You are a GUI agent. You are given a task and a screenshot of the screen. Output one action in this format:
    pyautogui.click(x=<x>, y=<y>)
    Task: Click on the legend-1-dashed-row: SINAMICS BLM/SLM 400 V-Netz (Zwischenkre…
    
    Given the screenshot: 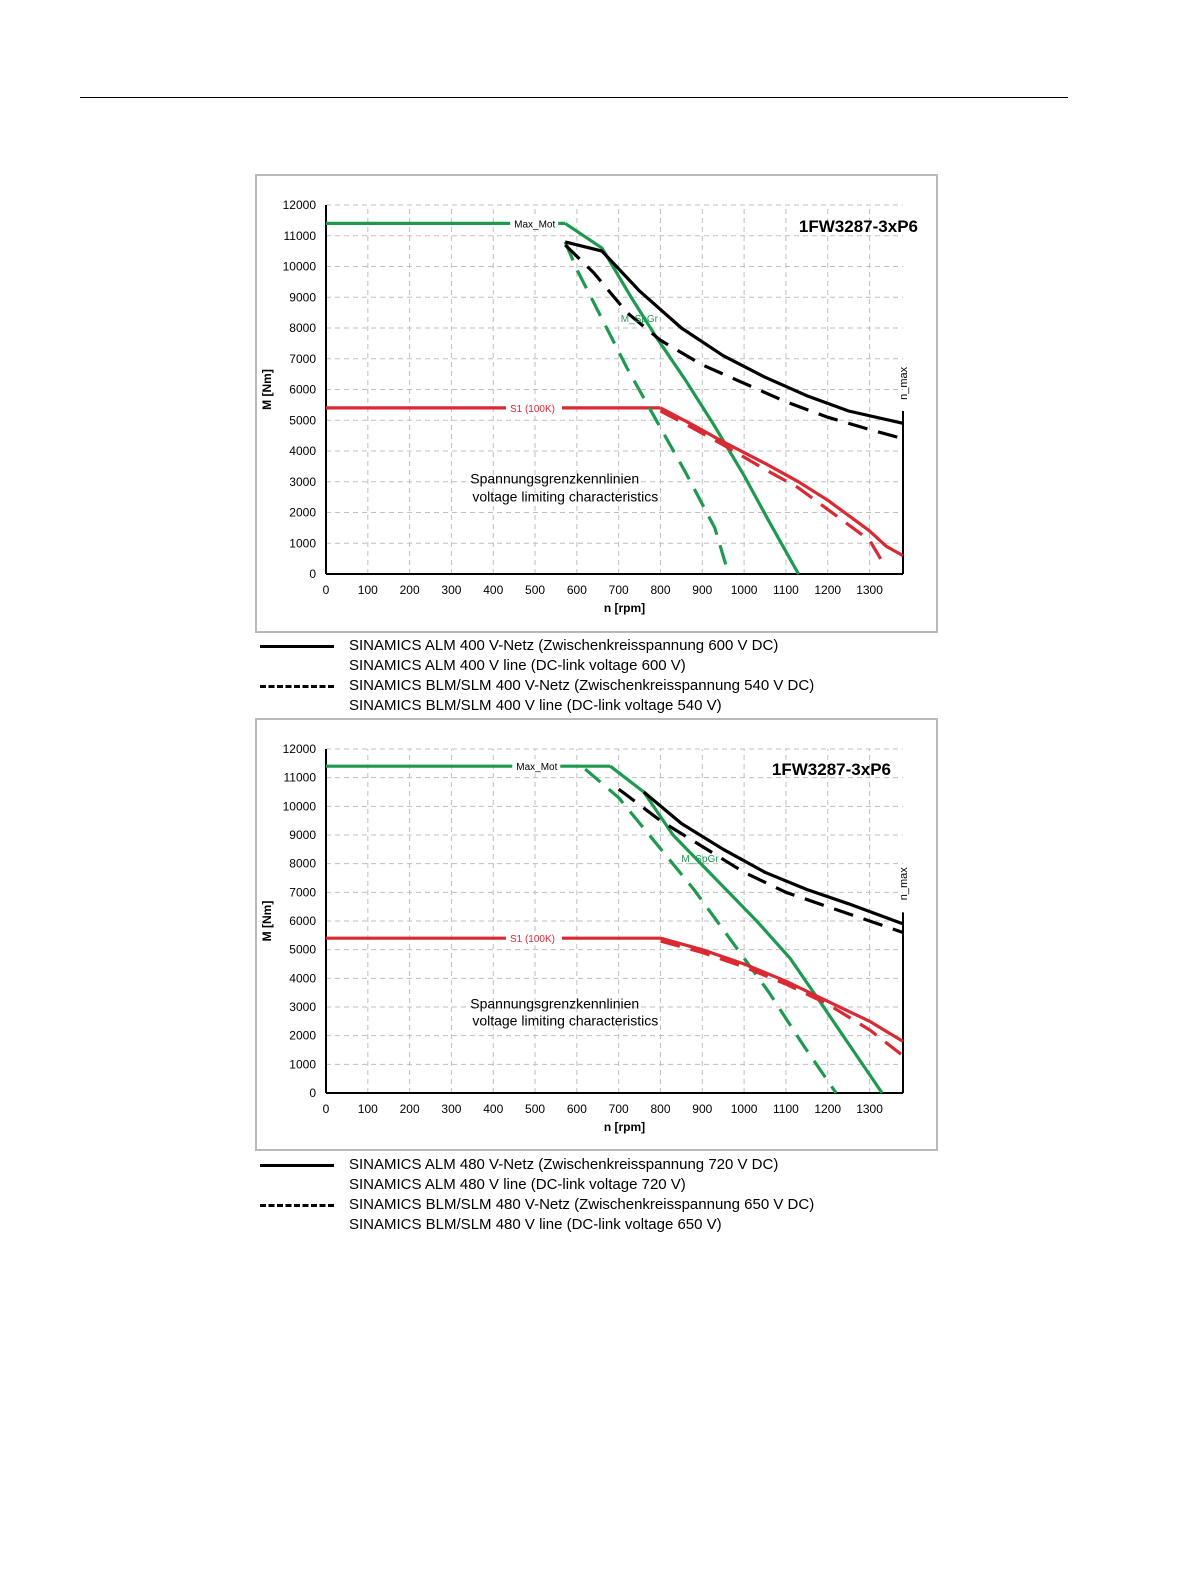 What is the action you would take?
    pyautogui.click(x=608, y=686)
    